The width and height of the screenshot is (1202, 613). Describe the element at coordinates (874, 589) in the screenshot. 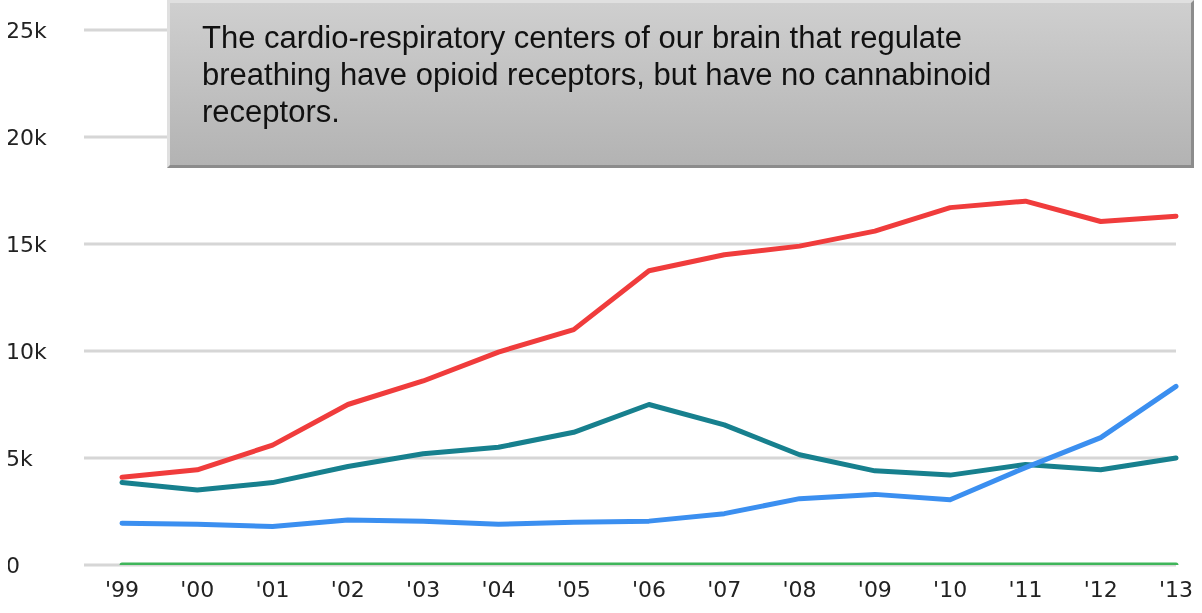

I see `x-tick-label: '09` at that location.